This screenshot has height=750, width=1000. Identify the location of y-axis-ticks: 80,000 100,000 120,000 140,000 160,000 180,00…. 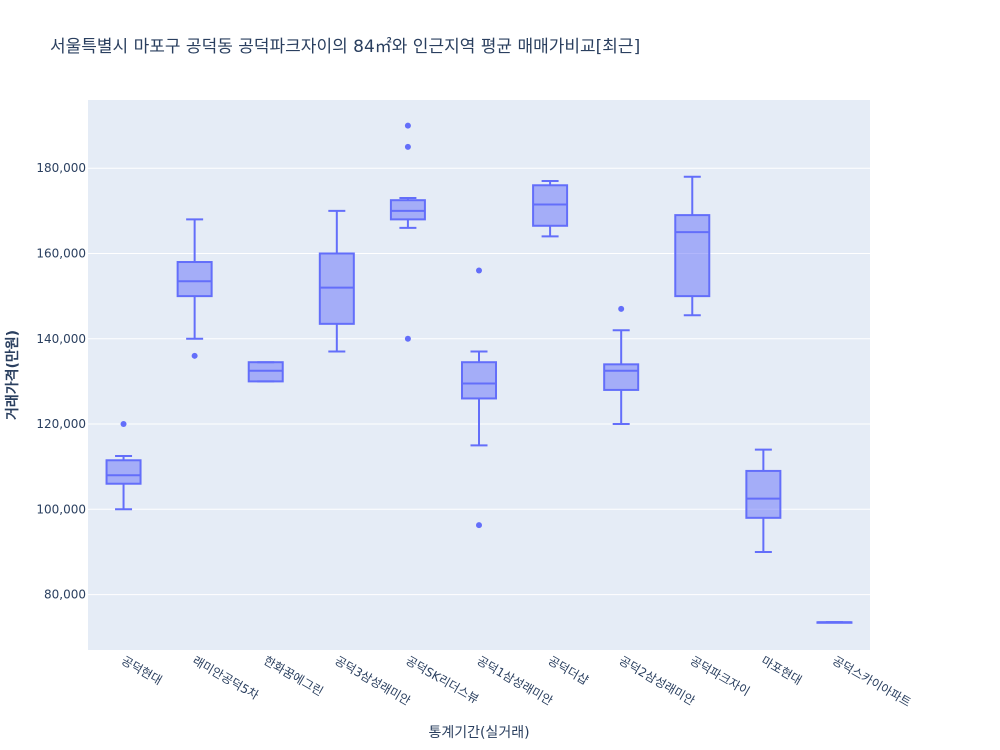
(61, 381).